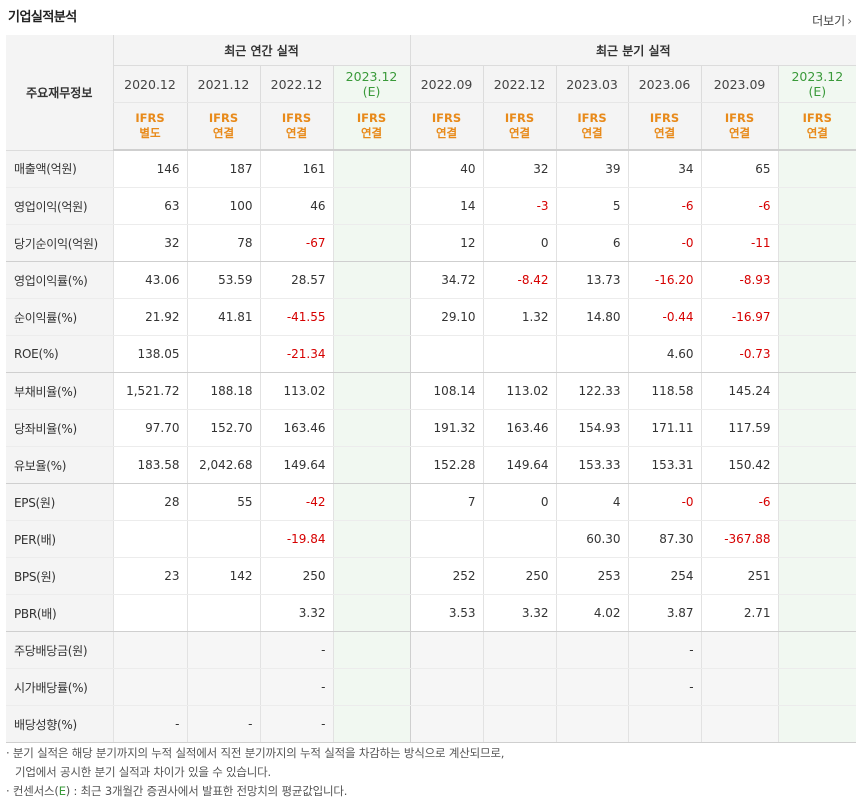 This screenshot has height=807, width=862. What do you see at coordinates (664, 206) in the screenshot?
I see `table-cell: -6` at bounding box center [664, 206].